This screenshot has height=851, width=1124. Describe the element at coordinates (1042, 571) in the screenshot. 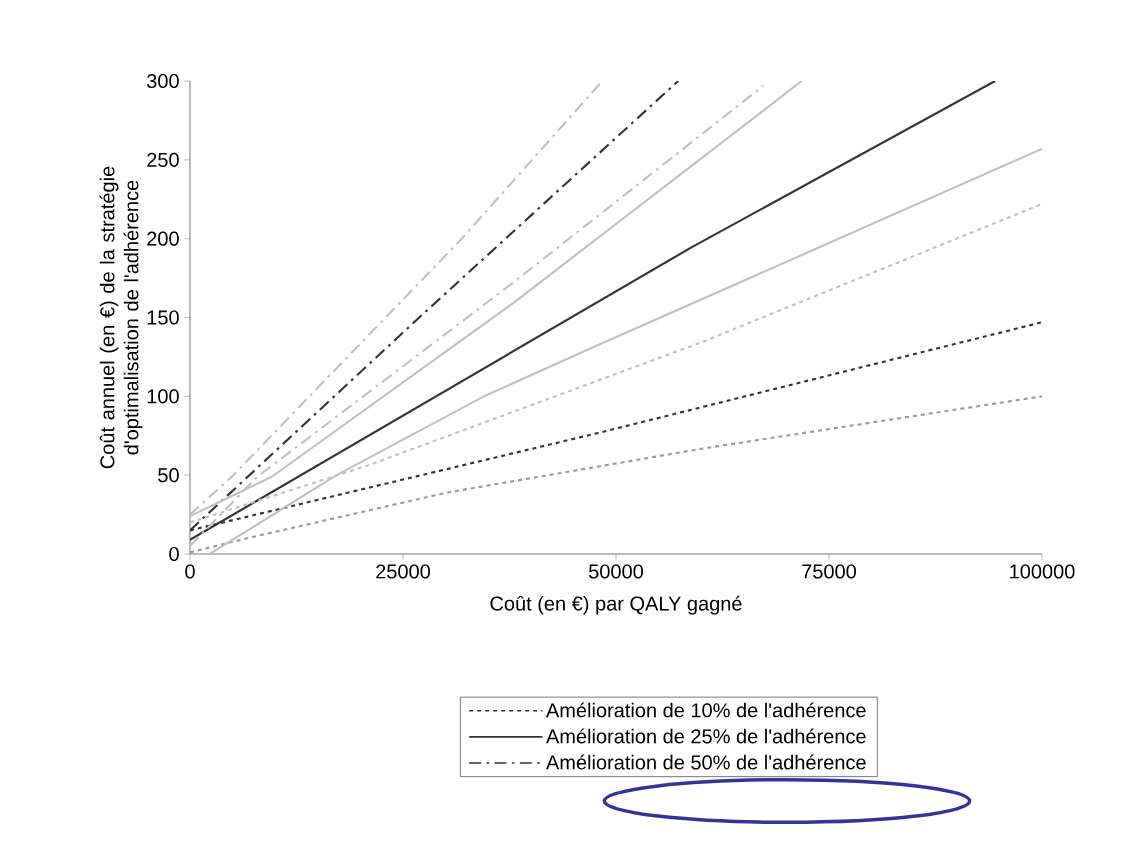

I see `x-tick-label: 100000` at that location.